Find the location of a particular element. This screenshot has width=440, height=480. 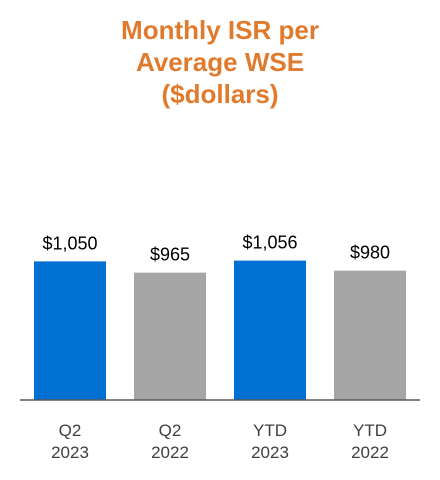

x-tick-label-4-line-2: 2022 is located at coordinates (370, 452).